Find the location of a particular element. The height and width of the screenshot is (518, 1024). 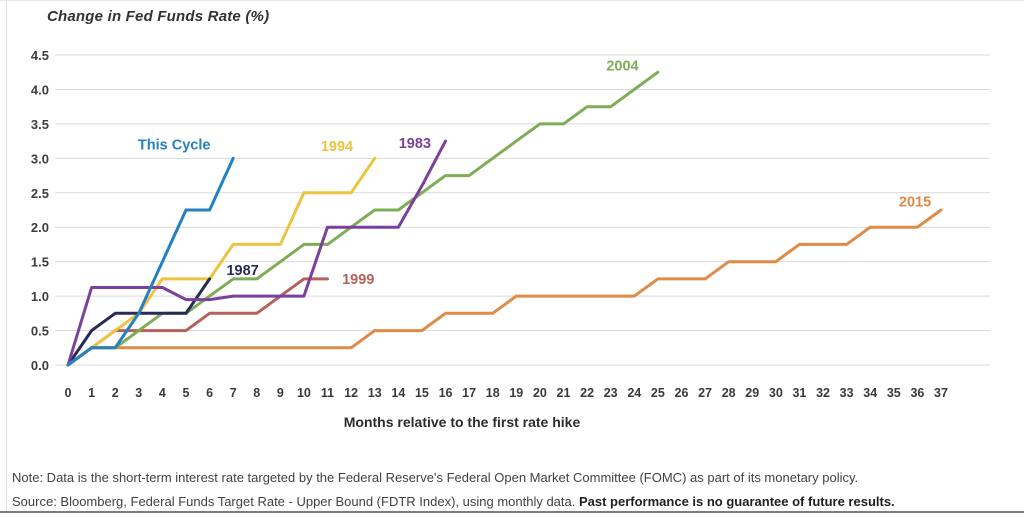

x-tick-label: 1 is located at coordinates (91, 393).